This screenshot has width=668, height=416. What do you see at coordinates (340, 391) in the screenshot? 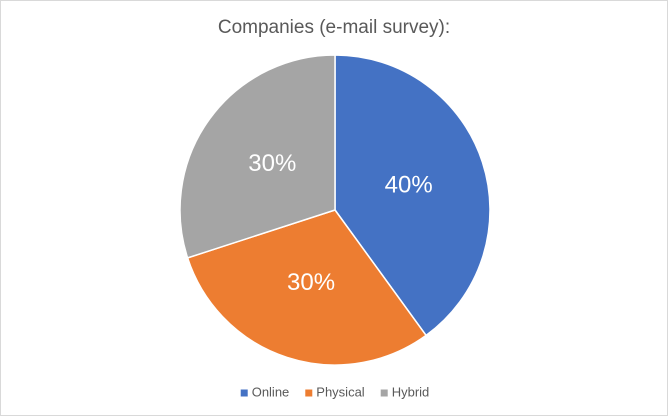
I see `legend-label: Physical` at bounding box center [340, 391].